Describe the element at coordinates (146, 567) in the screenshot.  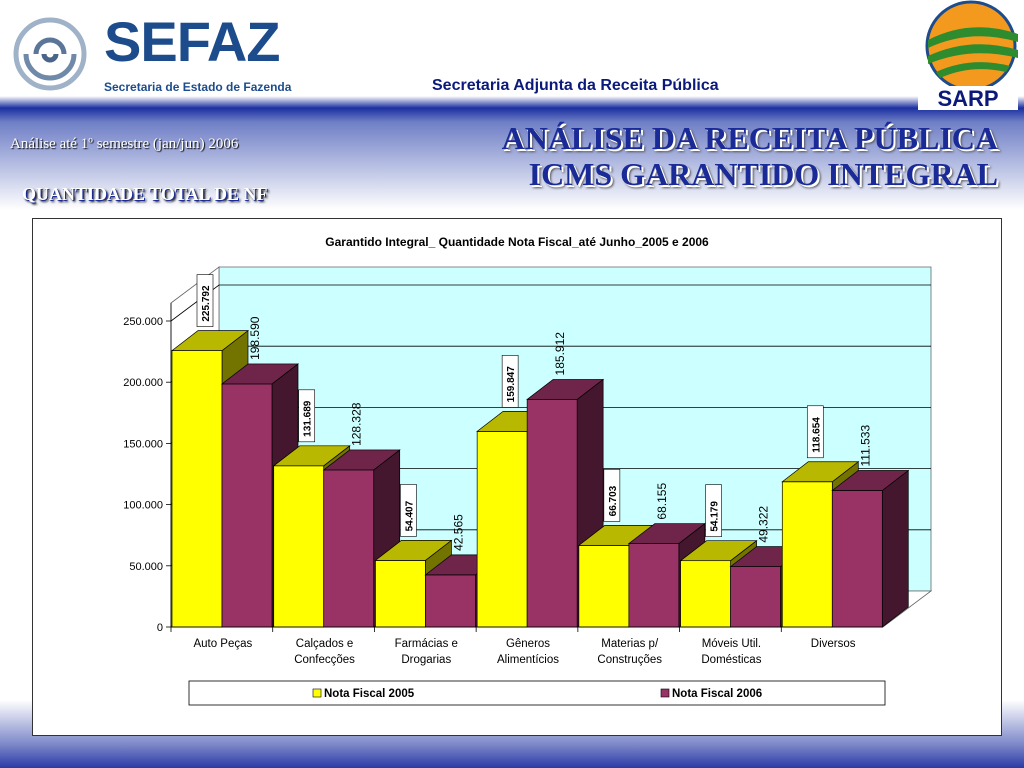
I see `y-tick-label: 50.000` at that location.